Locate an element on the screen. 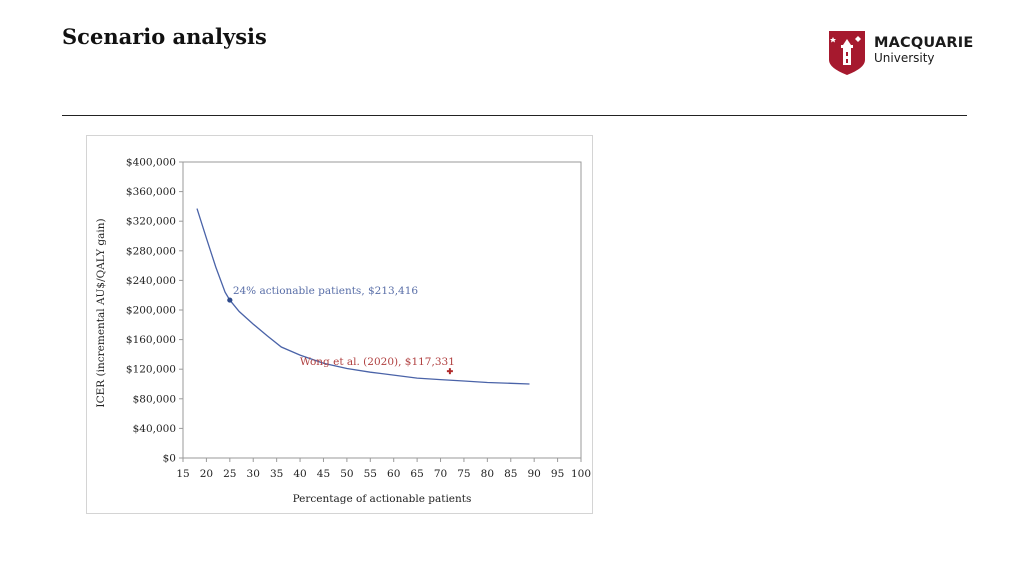 The height and width of the screenshot is (576, 1024). x-tick-label: 60 is located at coordinates (393, 474).